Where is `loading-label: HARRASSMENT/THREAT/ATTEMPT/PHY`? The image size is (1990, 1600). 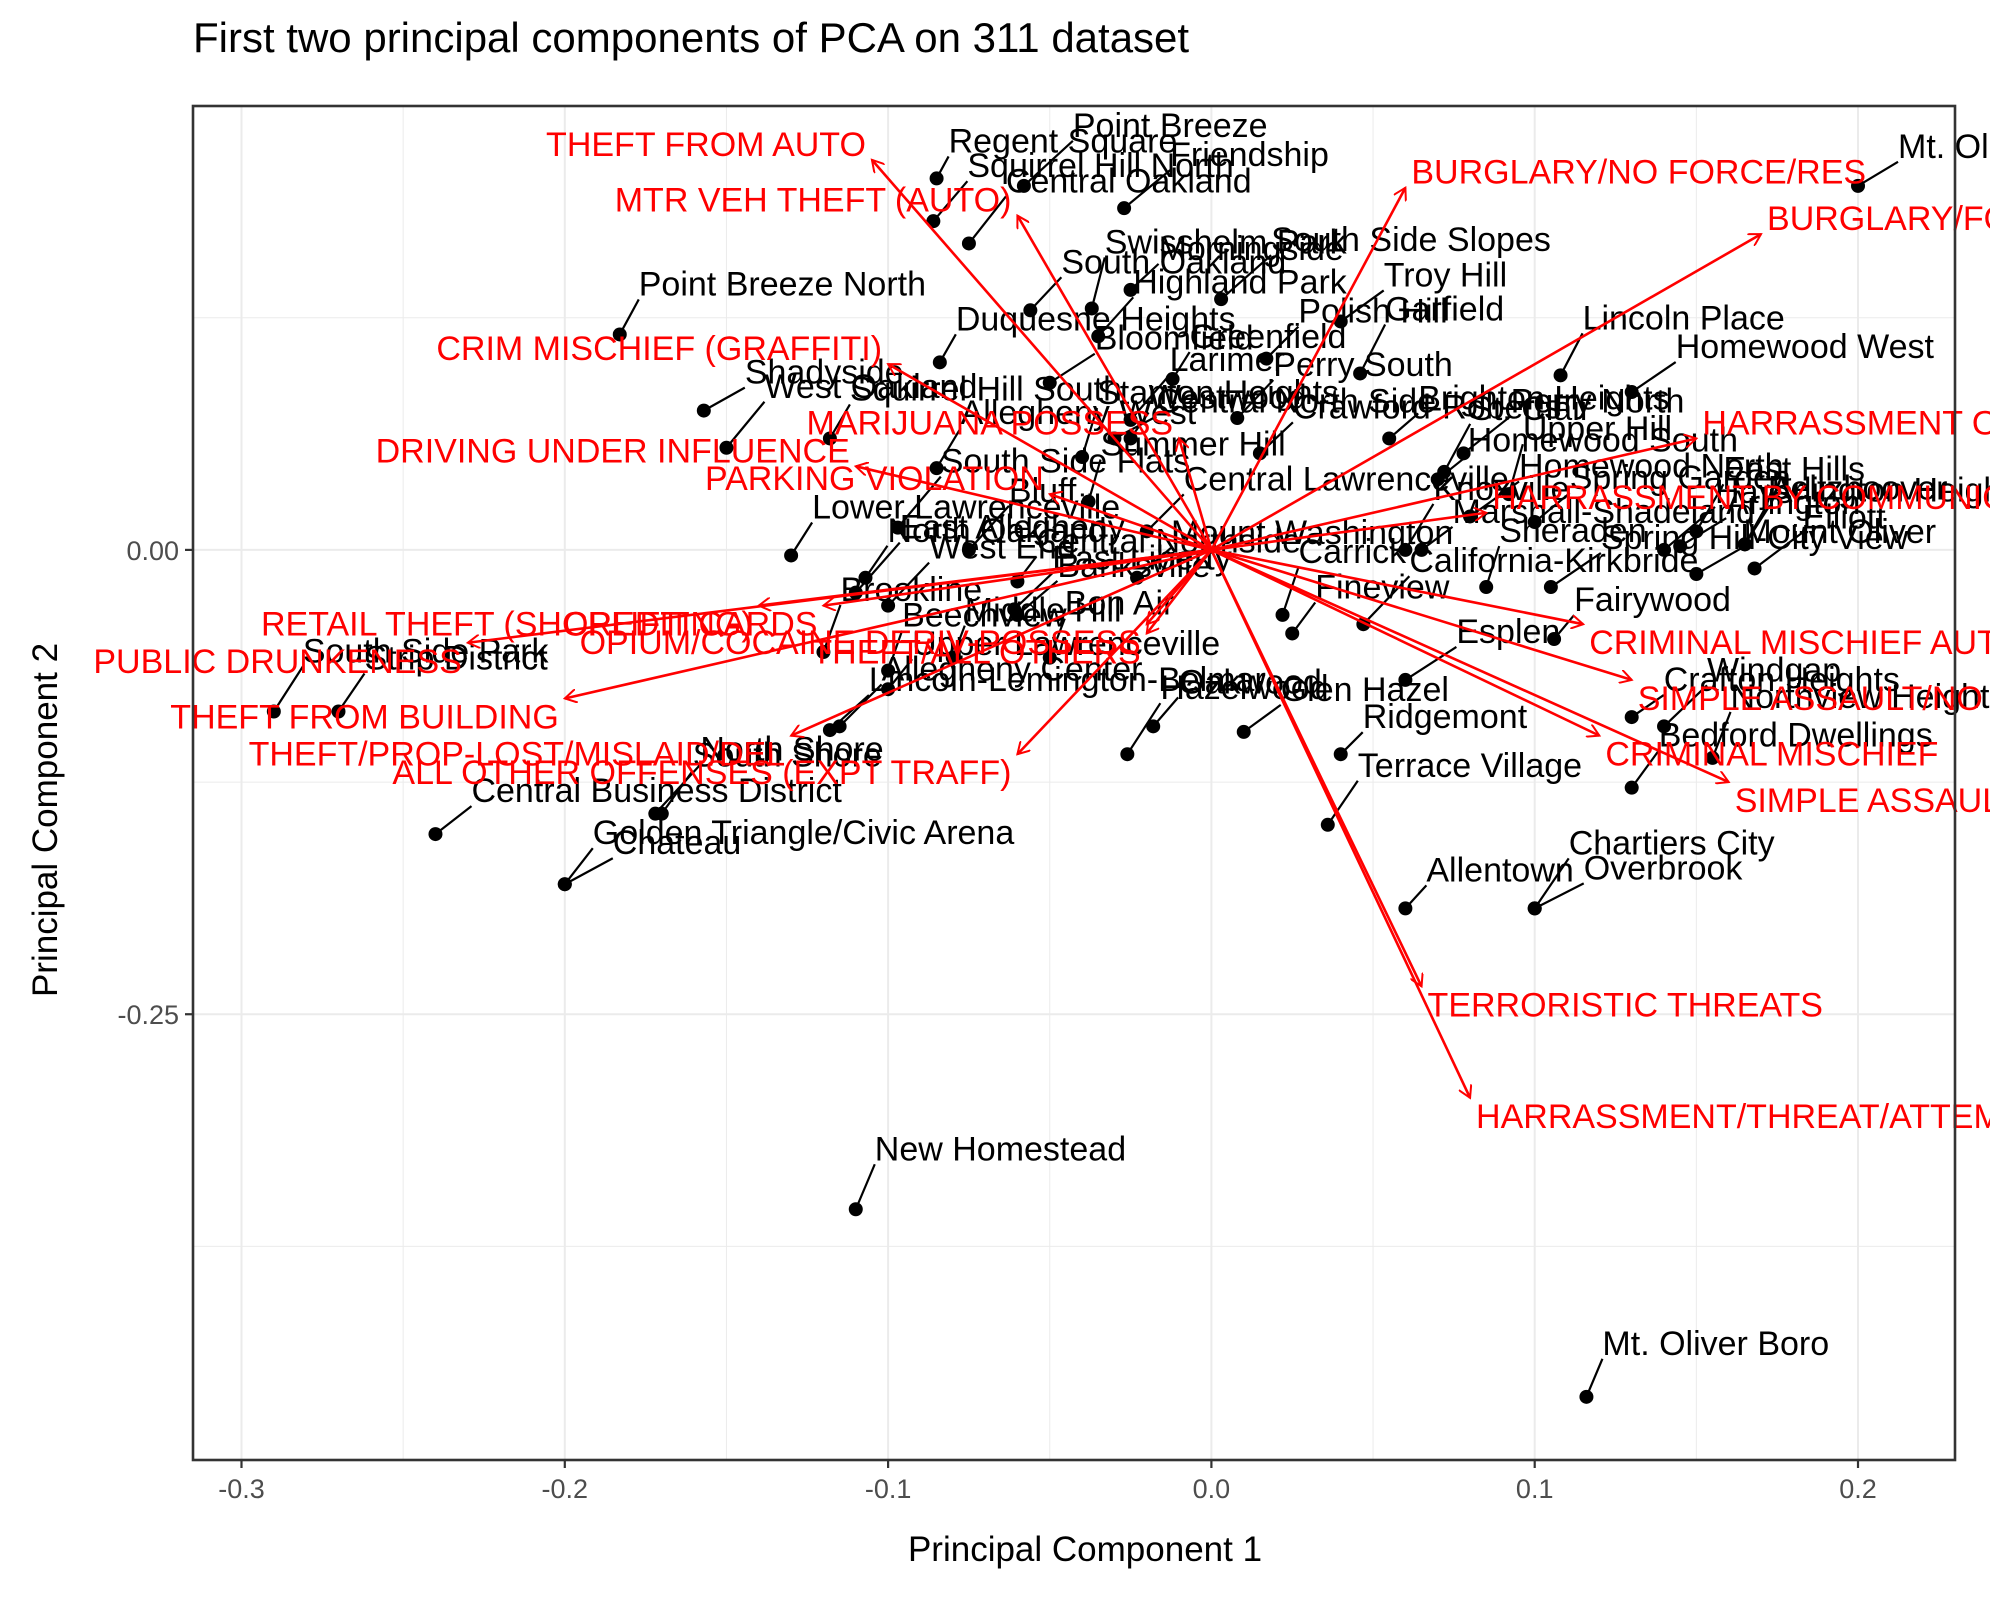
loading-label: HARRASSMENT/THREAT/ATTEMPT/PHY is located at coordinates (1733, 1117).